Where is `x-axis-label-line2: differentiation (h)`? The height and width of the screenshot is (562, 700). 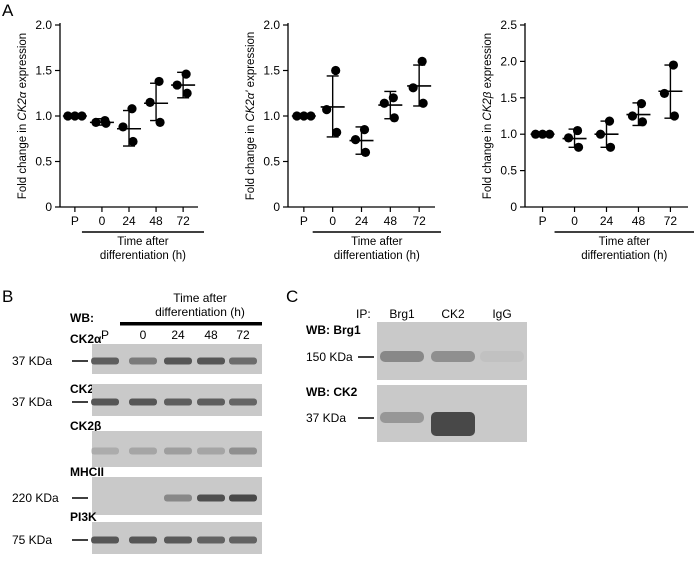 x-axis-label-line2: differentiation (h) is located at coordinates (377, 256).